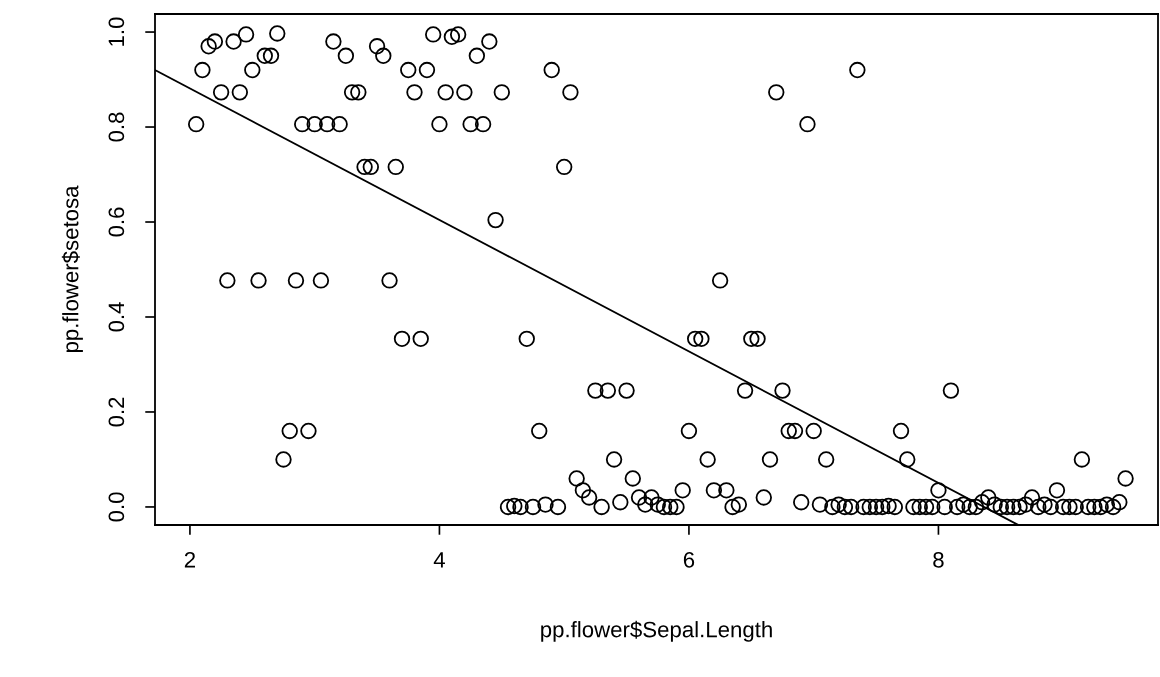 The image size is (1160, 677). Describe the element at coordinates (656, 631) in the screenshot. I see `x-axis-title: pp.flower$Sepal.Length` at that location.